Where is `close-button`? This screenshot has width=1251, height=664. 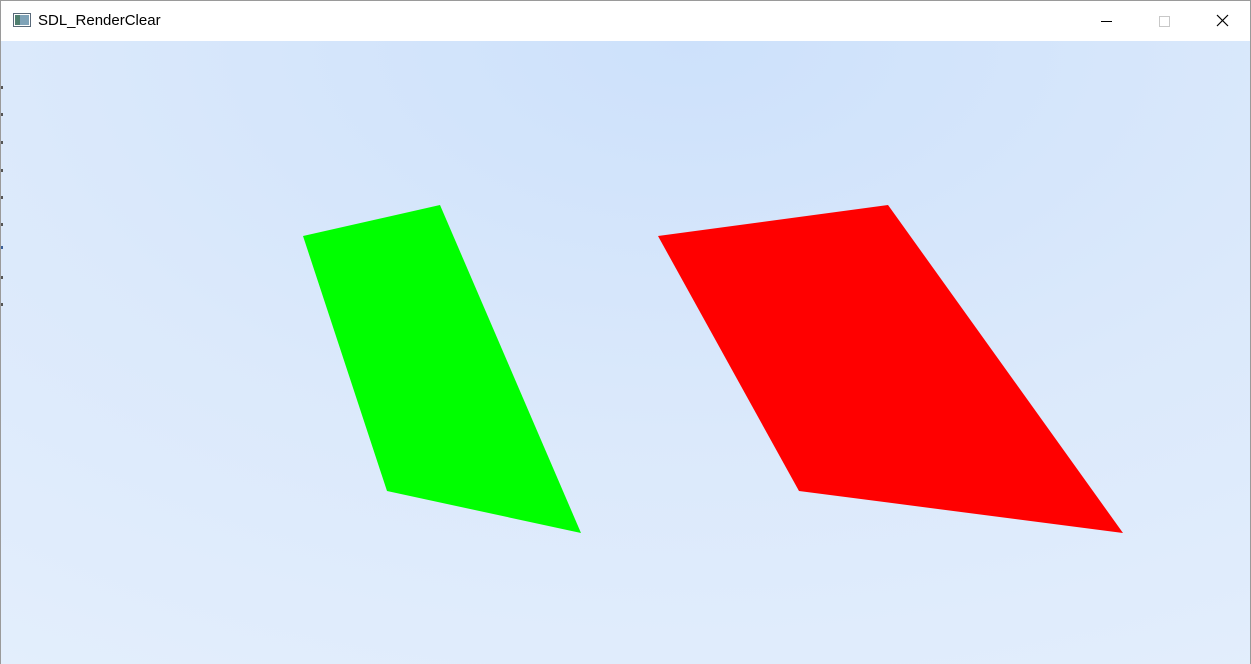 close-button is located at coordinates (1221, 21).